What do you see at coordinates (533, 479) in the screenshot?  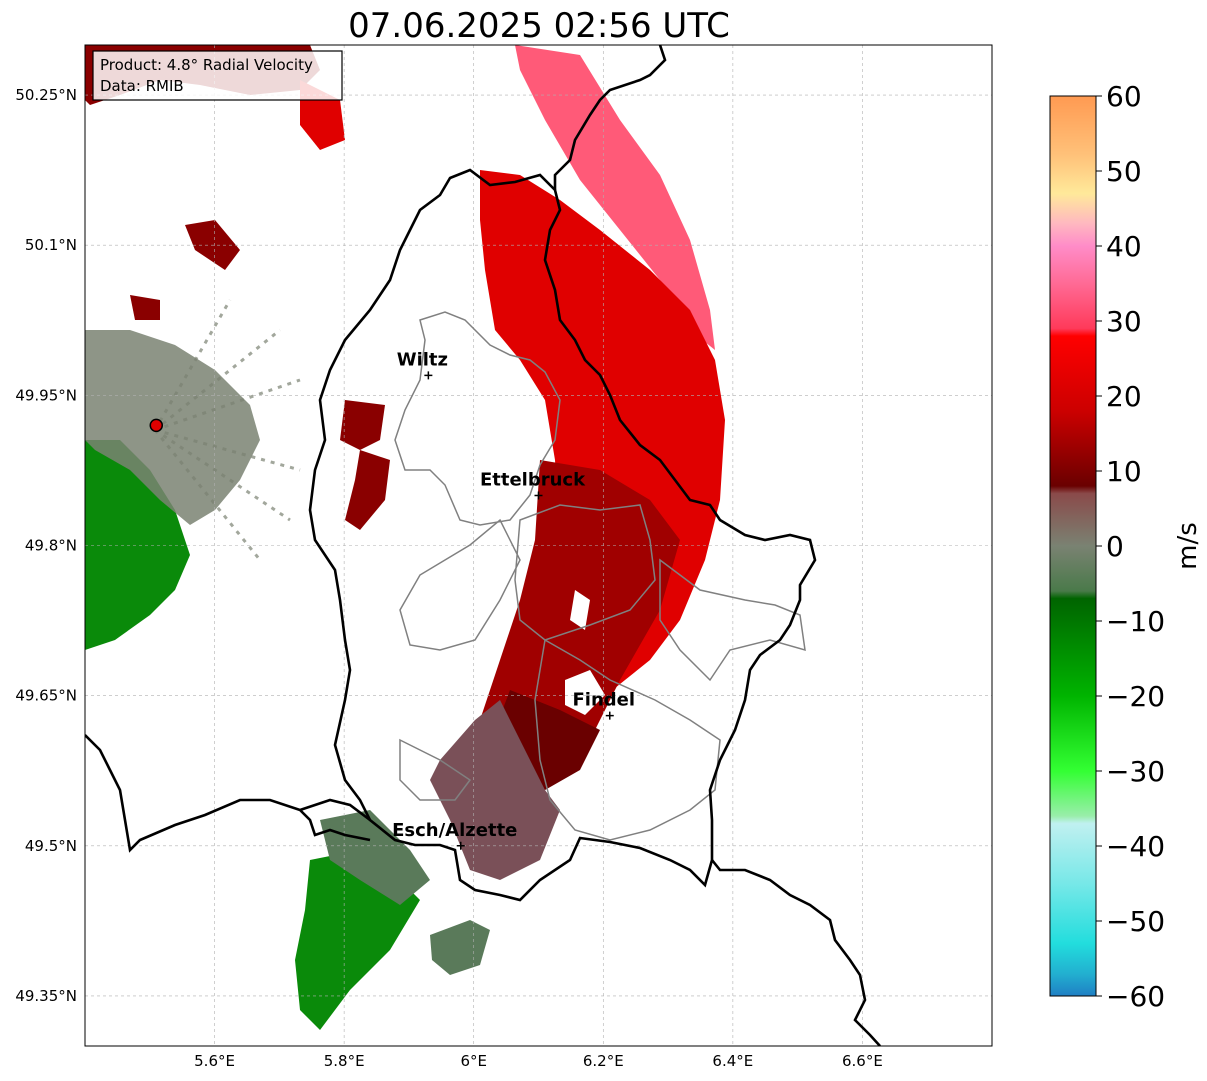 I see `city-label: Ettelbruck` at bounding box center [533, 479].